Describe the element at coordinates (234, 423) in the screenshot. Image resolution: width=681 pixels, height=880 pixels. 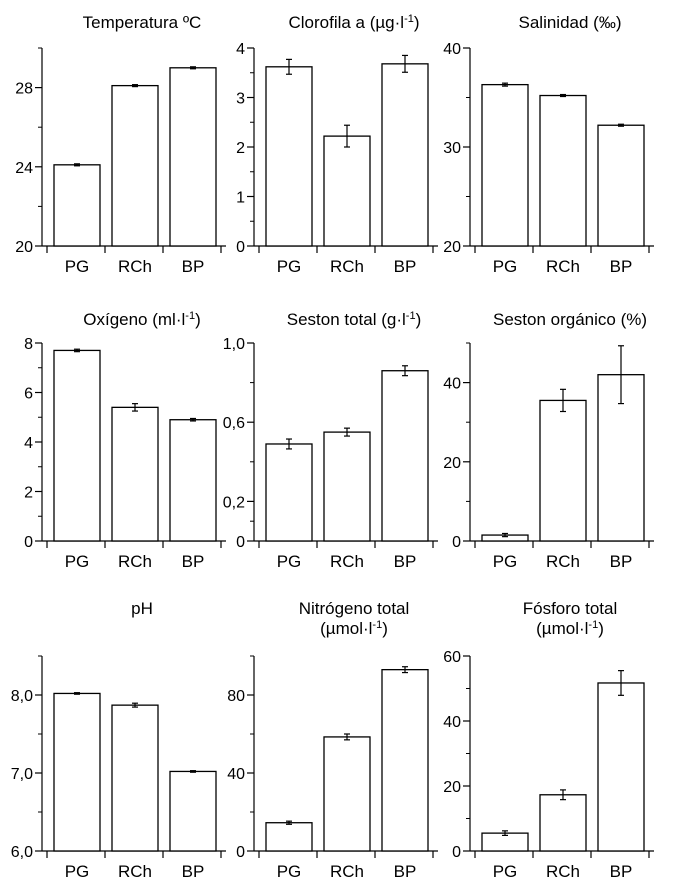
I see `y-tick-label: 0,6` at that location.